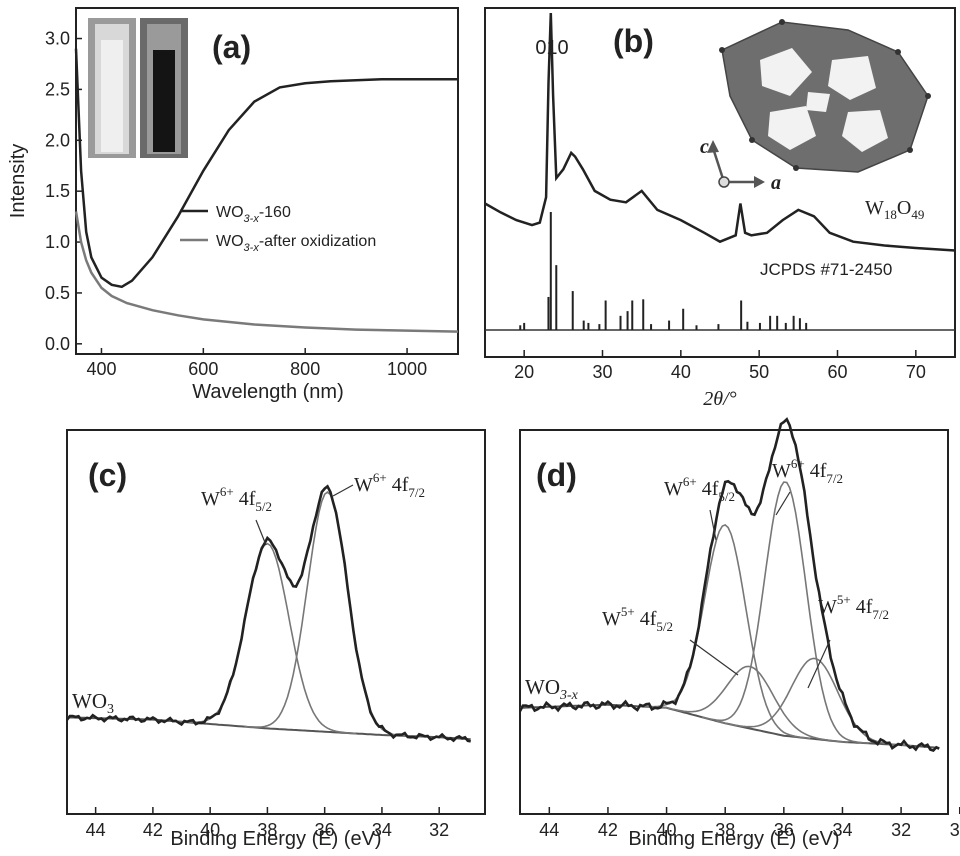 This screenshot has height=856, width=960. What do you see at coordinates (256, 363) in the screenshot?
I see `panel-a-x-ticks: 400 600 800 1000` at bounding box center [256, 363].